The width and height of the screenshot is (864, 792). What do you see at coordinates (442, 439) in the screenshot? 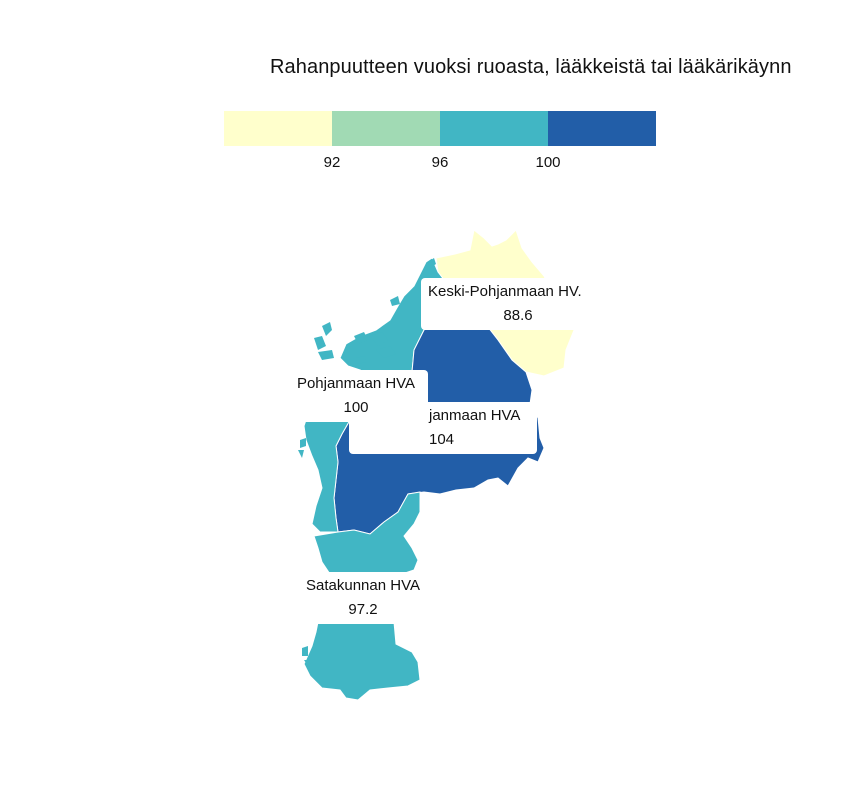
I see `tooltip-region-value: 104` at bounding box center [442, 439].